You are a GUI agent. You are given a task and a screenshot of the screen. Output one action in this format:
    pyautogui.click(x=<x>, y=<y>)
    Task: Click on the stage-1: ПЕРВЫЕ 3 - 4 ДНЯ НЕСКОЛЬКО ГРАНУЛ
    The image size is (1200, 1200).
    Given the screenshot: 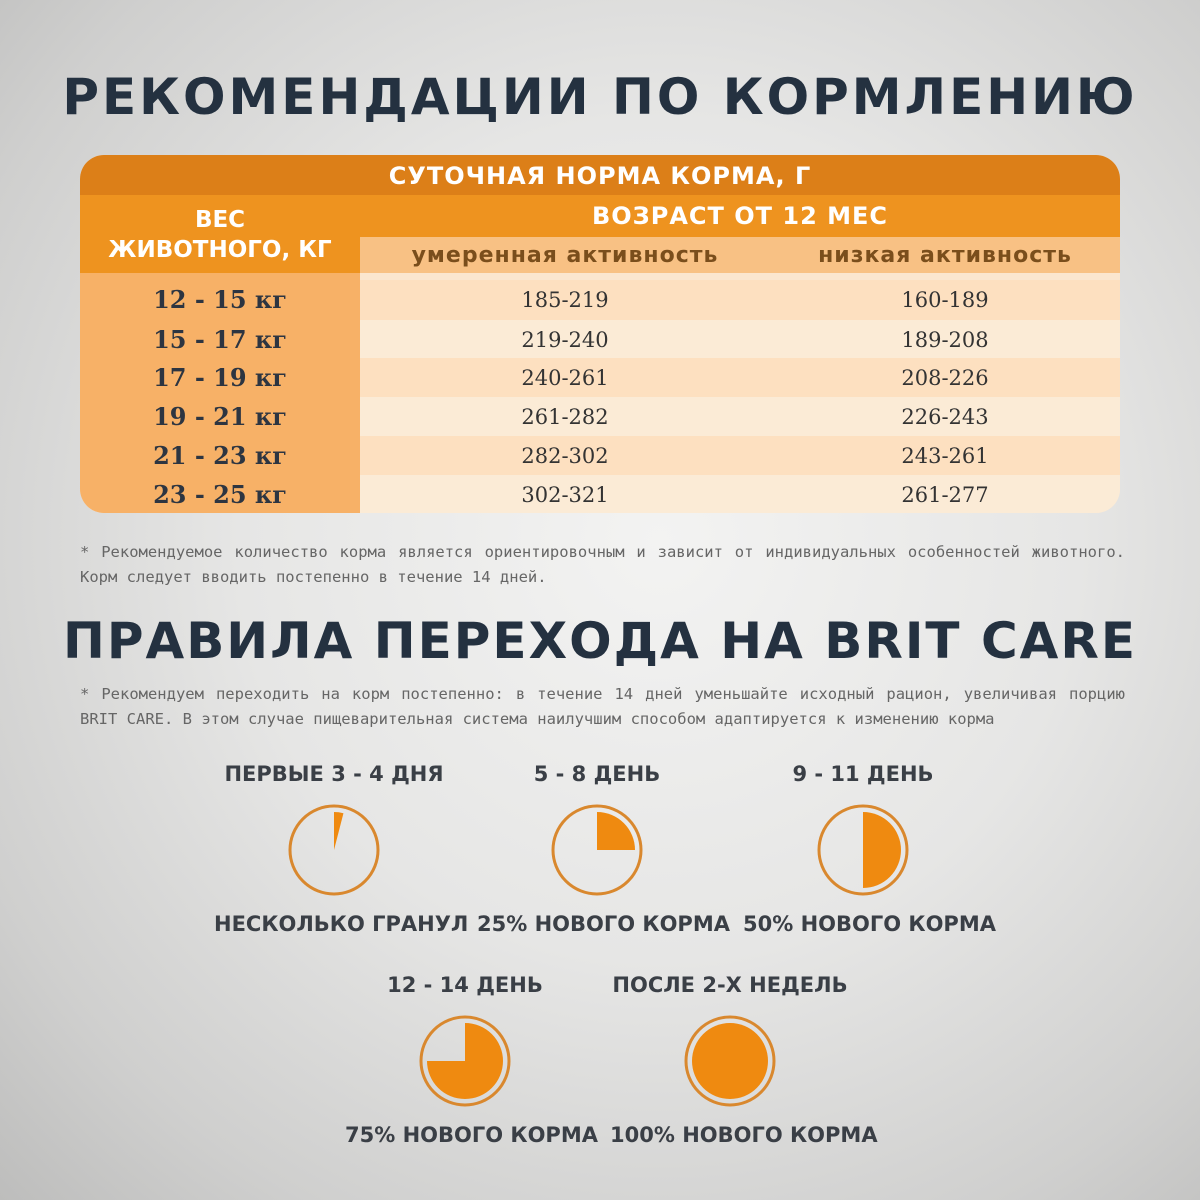 What is the action you would take?
    pyautogui.click(x=341, y=849)
    